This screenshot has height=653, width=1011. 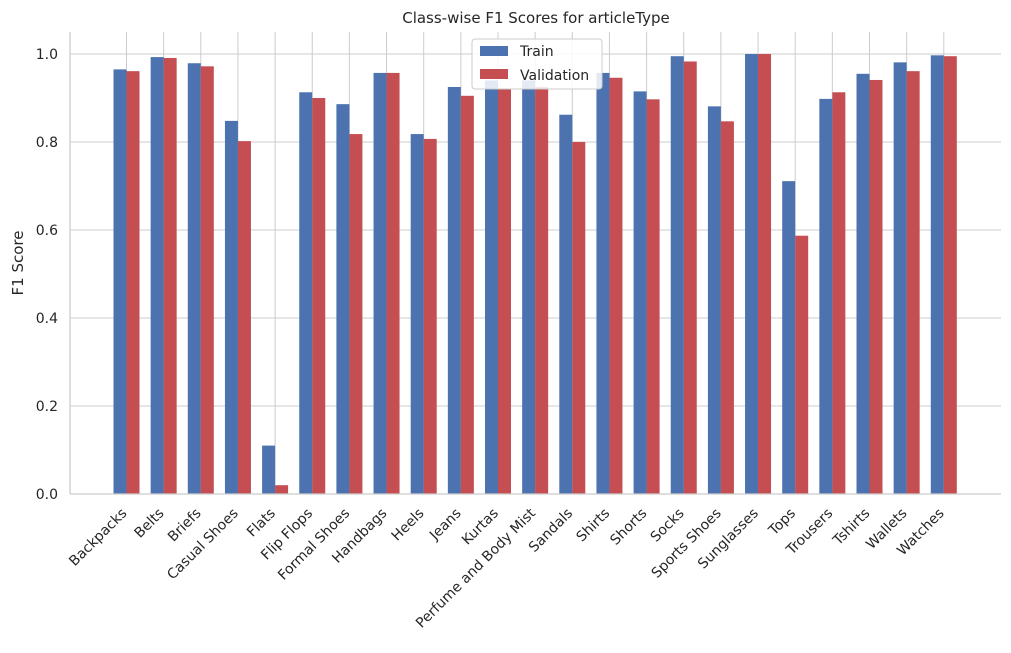 What do you see at coordinates (98, 538) in the screenshot?
I see `x-tick-label: Backpacks` at bounding box center [98, 538].